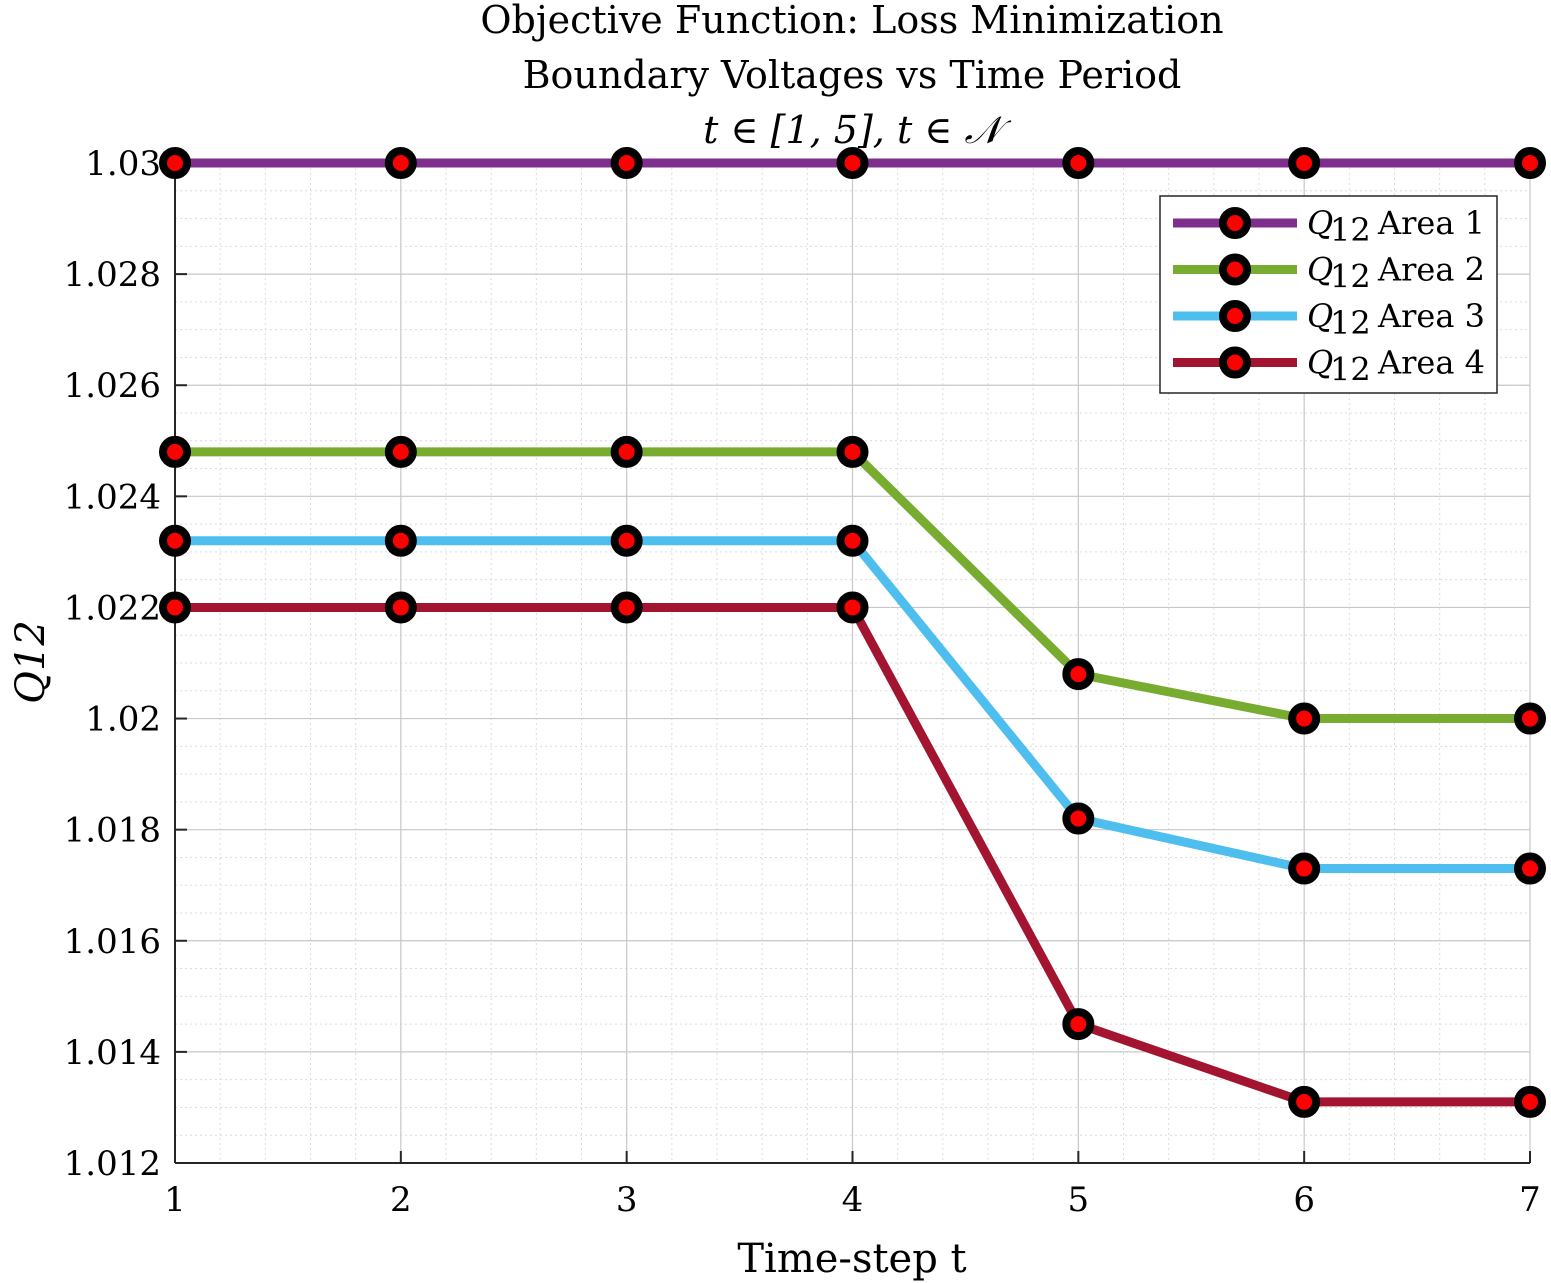 The height and width of the screenshot is (1283, 1551). Describe the element at coordinates (1431, 223) in the screenshot. I see `legend-label: Area 1` at that location.